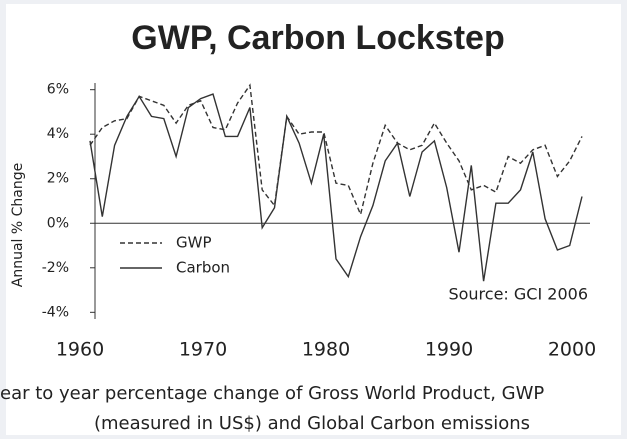  I want to click on x-tick-label: 1960, so click(80, 350).